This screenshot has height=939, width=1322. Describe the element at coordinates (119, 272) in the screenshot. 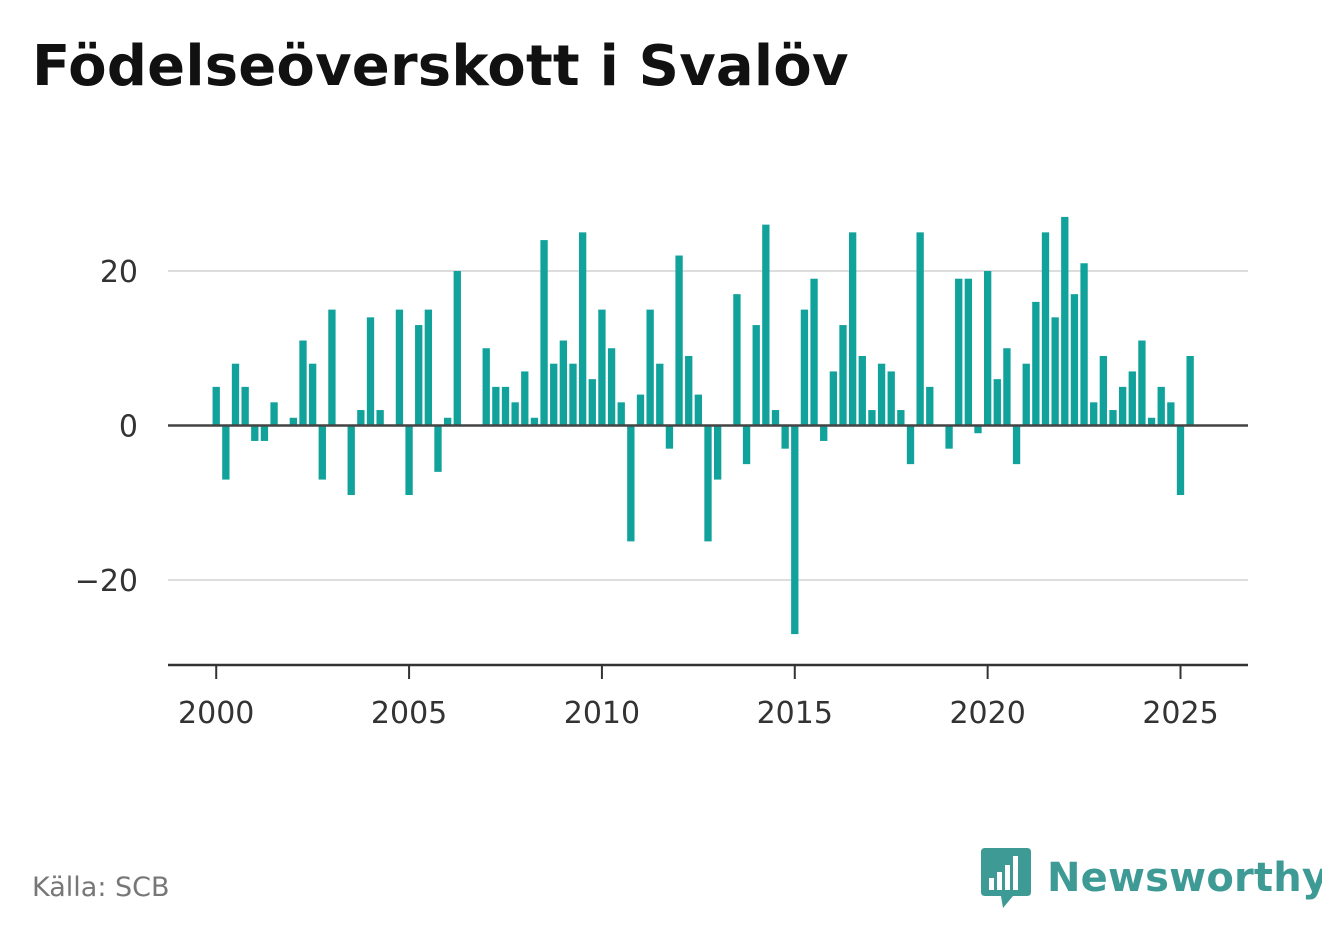

I see `y-tick-label: 20` at that location.